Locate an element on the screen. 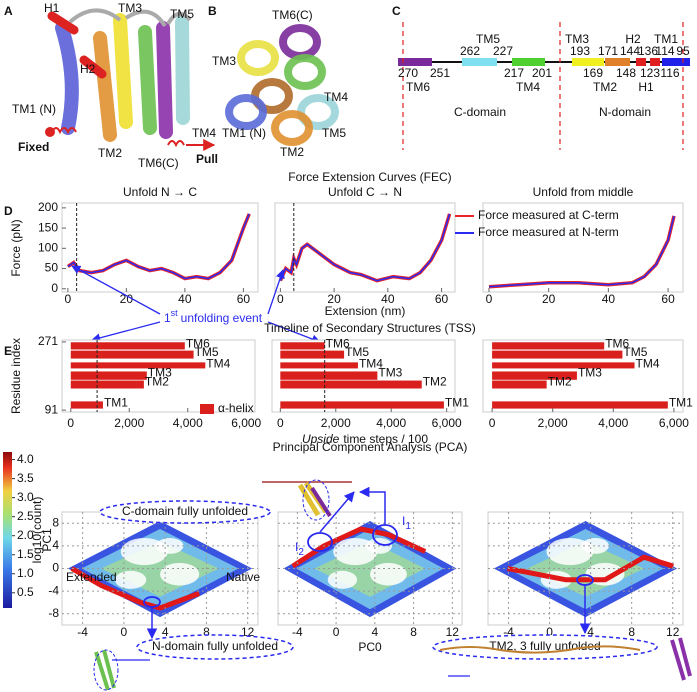  intermediate-letter: I is located at coordinates (296, 547).